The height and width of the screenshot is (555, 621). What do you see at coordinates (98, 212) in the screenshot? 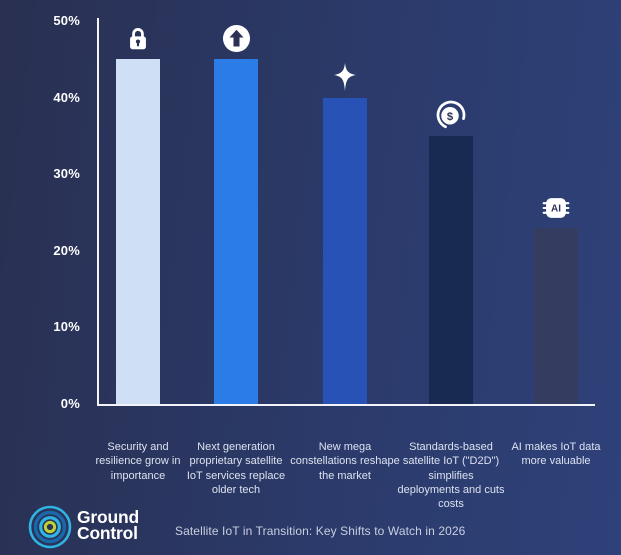
I see `y-axis-line` at bounding box center [98, 212].